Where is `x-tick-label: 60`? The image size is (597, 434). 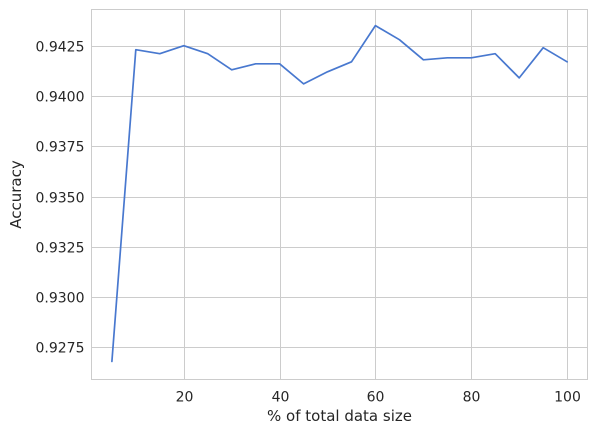 x-tick-label: 60 is located at coordinates (376, 398).